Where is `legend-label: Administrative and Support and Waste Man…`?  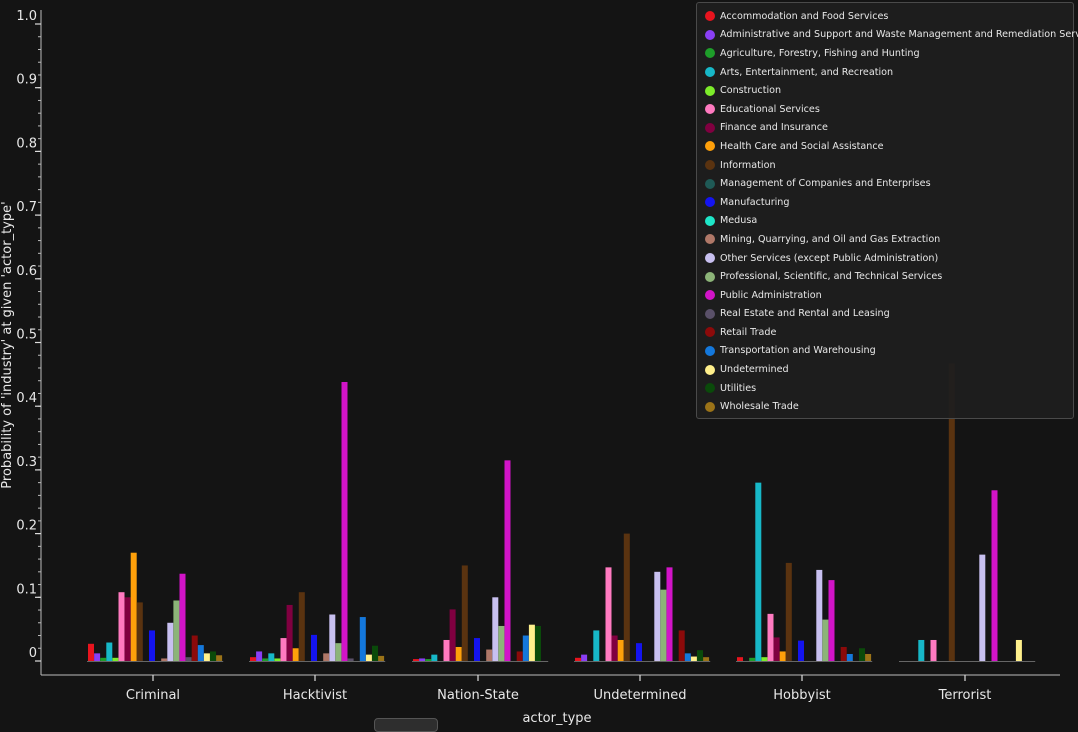
legend-label: Administrative and Support and Waste Man… is located at coordinates (899, 35).